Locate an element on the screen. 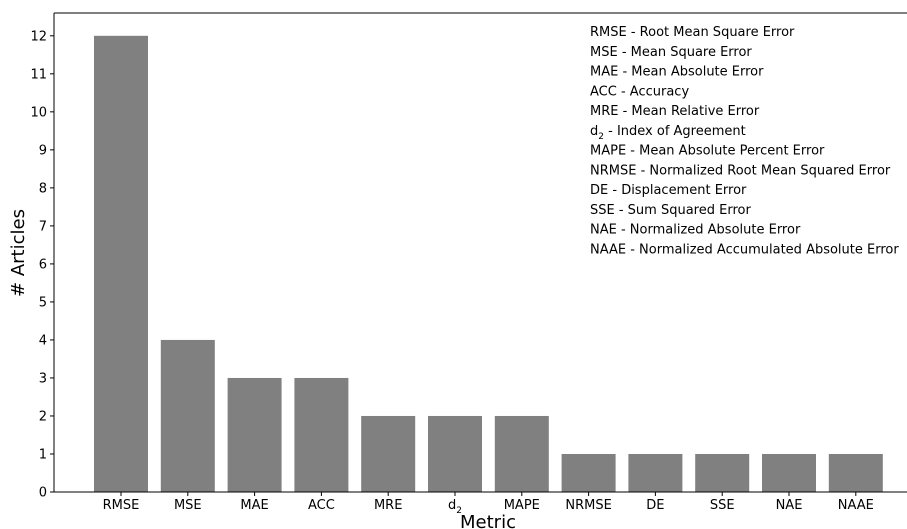  x-tick-label: d2 is located at coordinates (455, 507).